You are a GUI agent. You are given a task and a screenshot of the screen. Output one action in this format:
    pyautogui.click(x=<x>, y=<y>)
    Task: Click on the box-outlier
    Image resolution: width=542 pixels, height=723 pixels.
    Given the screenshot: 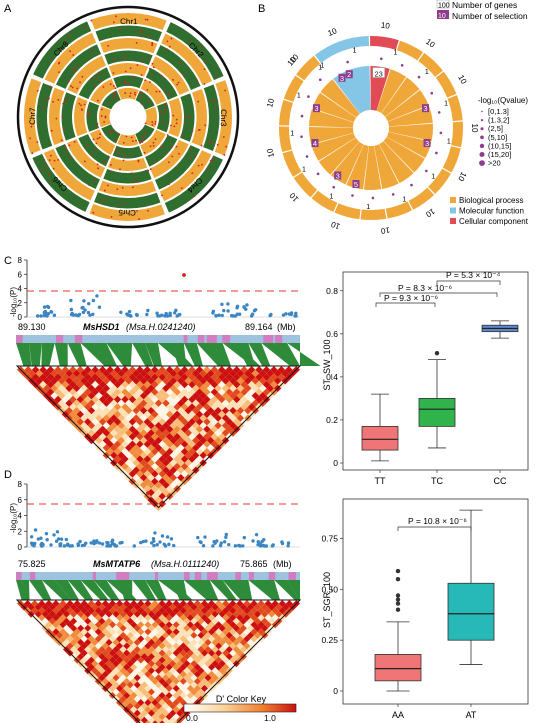 What is the action you would take?
    pyautogui.click(x=398, y=603)
    